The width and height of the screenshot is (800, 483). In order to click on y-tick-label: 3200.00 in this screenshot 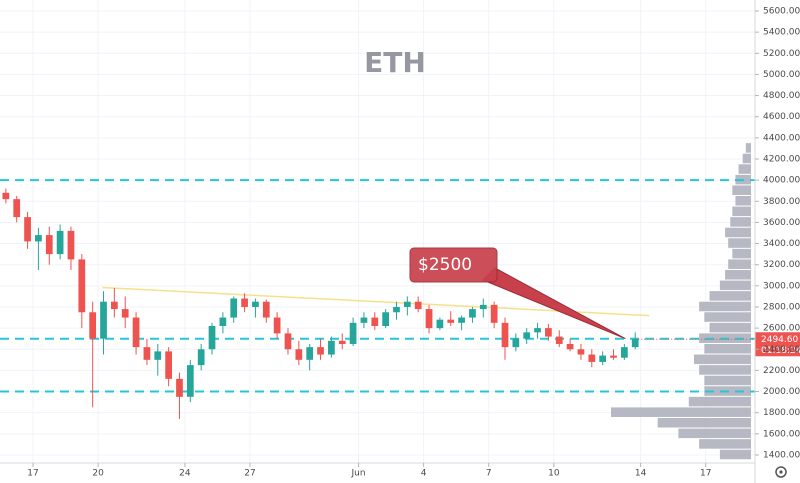, I will do `click(781, 265)`.